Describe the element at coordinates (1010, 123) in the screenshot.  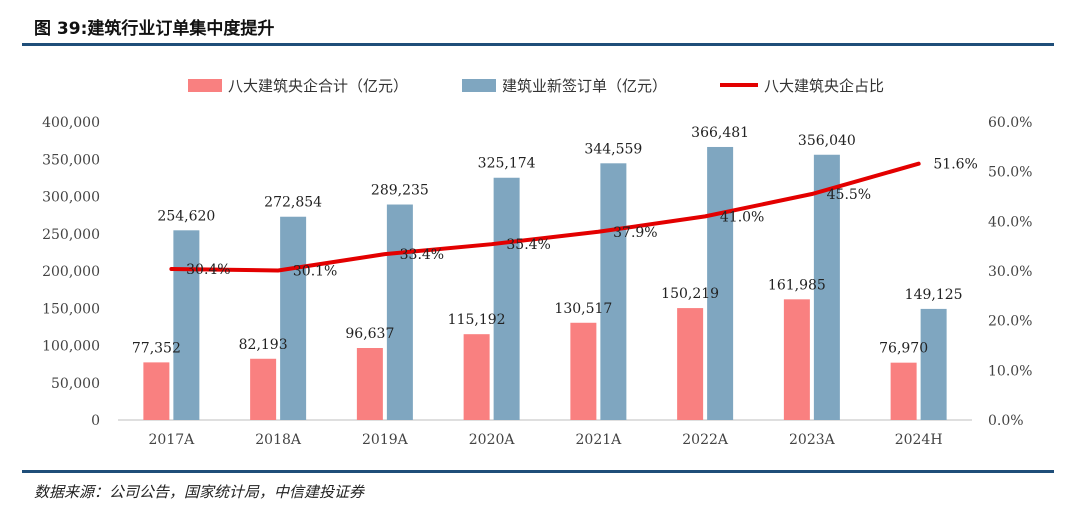
I see `y-right-tick-label: 60.0%` at that location.